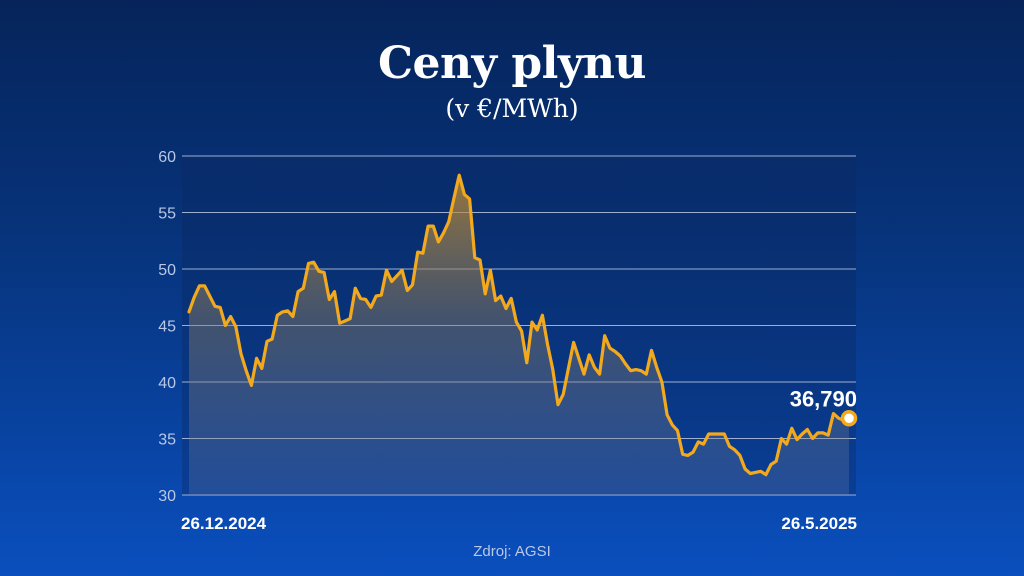 This screenshot has height=576, width=1024. What do you see at coordinates (224, 523) in the screenshot?
I see `x-tick-start: 26.12.2024` at bounding box center [224, 523].